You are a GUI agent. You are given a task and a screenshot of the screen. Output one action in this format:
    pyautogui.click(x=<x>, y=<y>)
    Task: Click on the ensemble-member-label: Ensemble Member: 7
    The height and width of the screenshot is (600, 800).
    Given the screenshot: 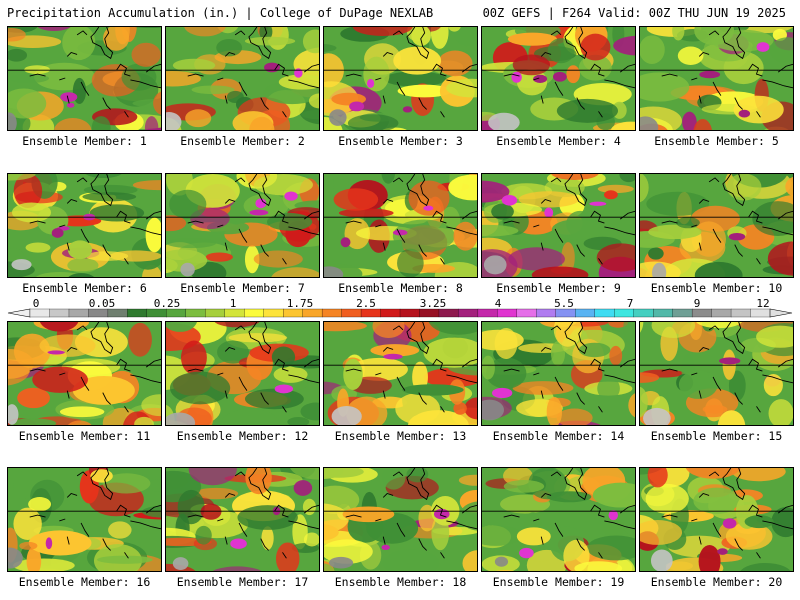 What is the action you would take?
    pyautogui.click(x=242, y=288)
    